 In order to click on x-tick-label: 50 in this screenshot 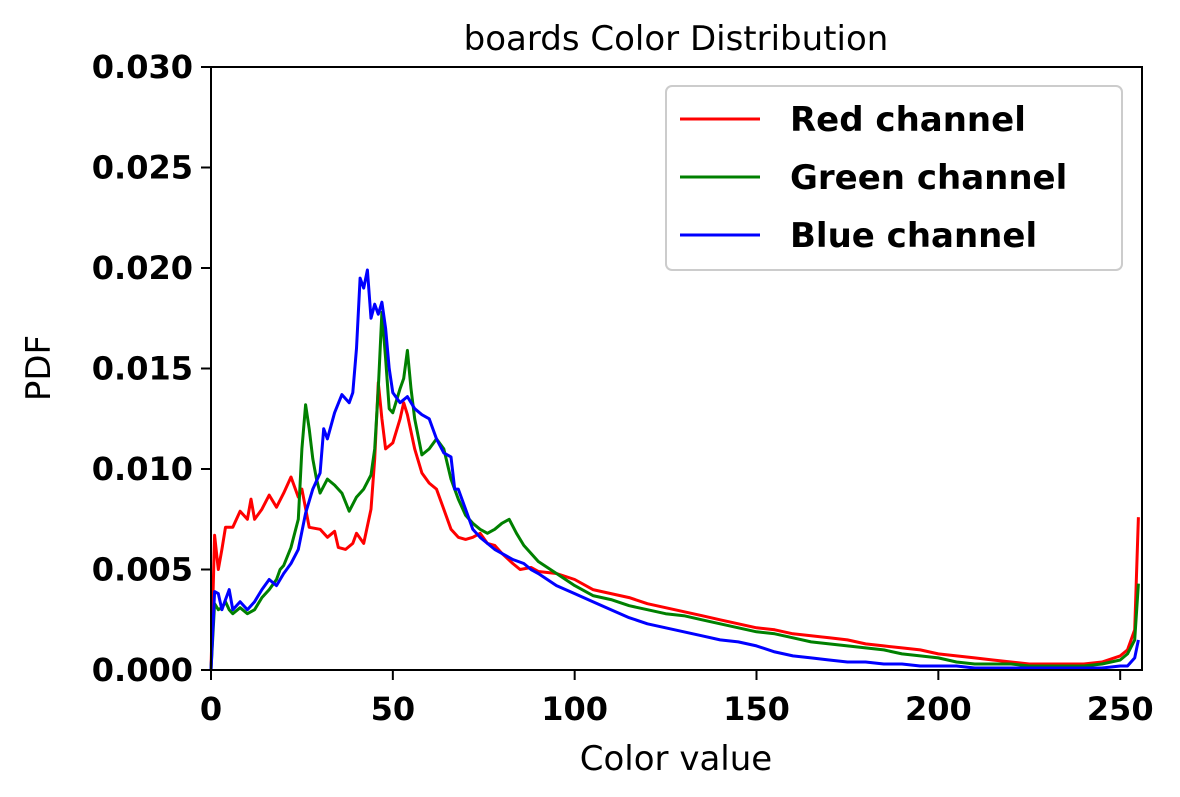, I will do `click(393, 709)`.